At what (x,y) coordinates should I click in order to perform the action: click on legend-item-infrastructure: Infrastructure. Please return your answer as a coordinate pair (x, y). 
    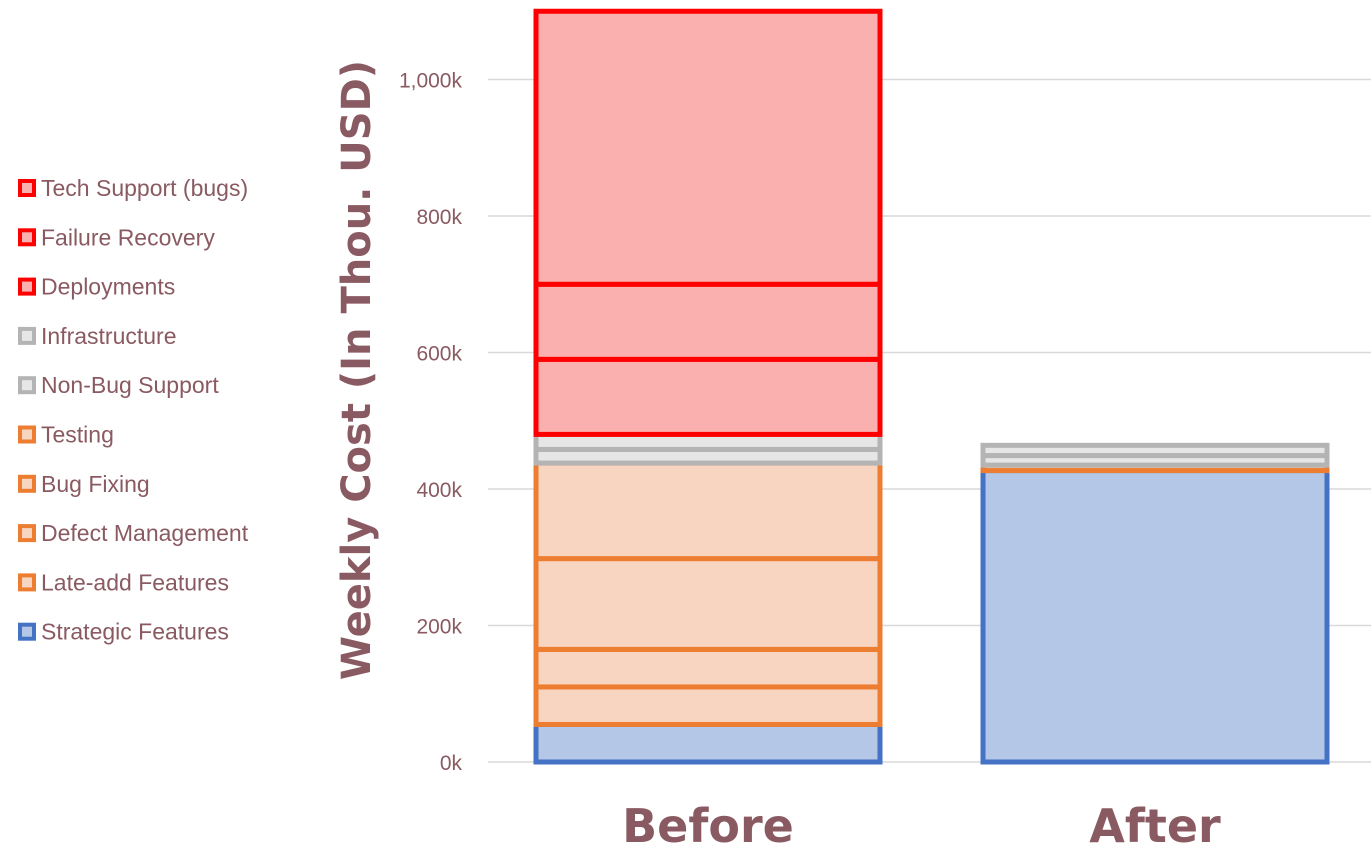
    Looking at the image, I should click on (97, 336).